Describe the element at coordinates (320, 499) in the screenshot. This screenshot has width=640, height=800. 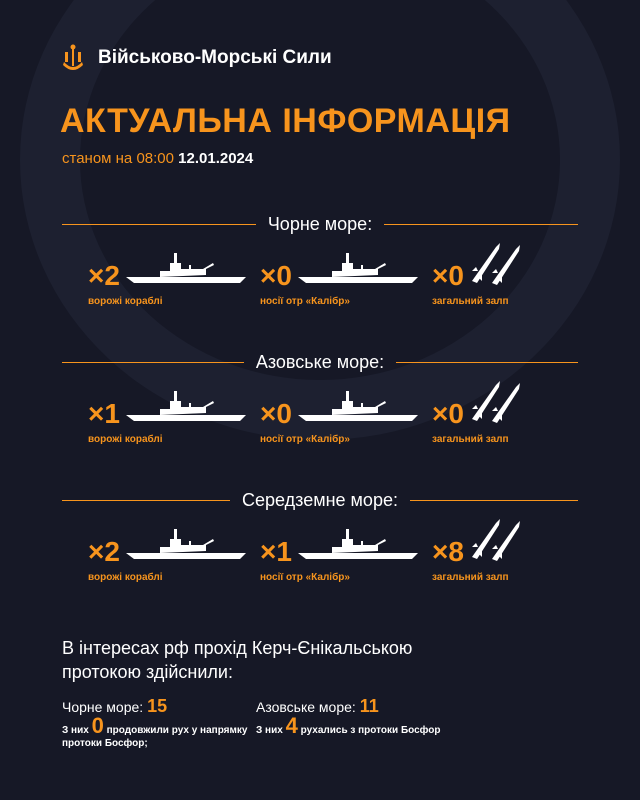
I see `sea-name: Середземне море:` at that location.